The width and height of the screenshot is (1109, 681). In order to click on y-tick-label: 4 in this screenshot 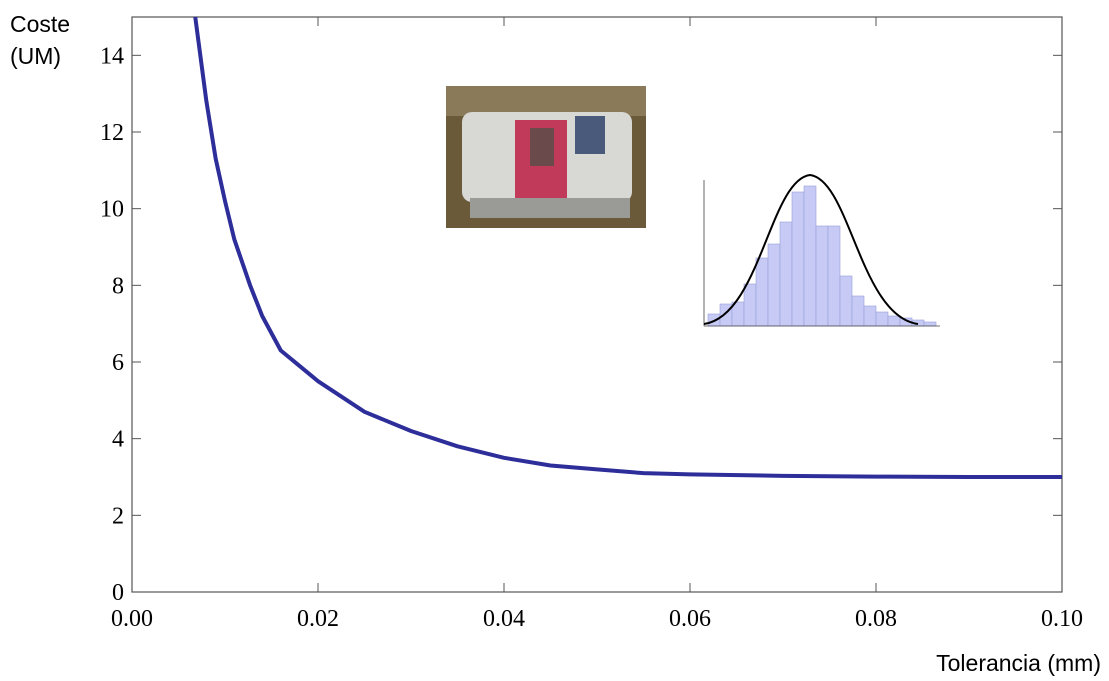, I will do `click(118, 440)`.